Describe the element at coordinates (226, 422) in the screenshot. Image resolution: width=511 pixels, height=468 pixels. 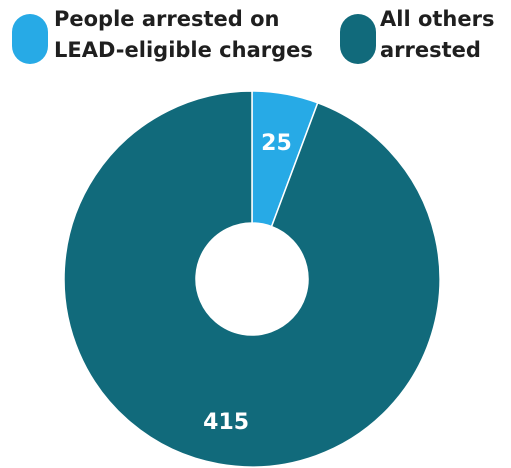
I see `data-label-all-others: 415` at that location.